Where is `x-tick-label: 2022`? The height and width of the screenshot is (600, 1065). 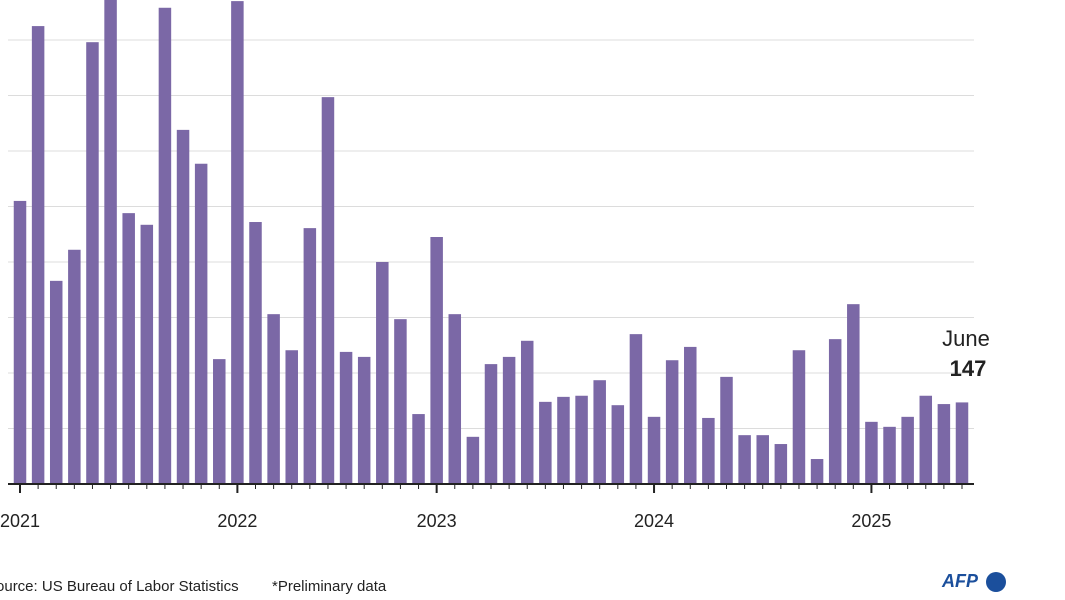 x-tick-label: 2022 is located at coordinates (237, 521).